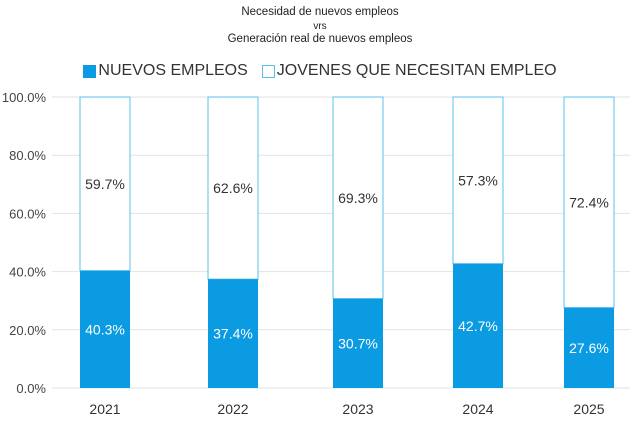  I want to click on data-label-nuevos: 37.4%, so click(233, 334).